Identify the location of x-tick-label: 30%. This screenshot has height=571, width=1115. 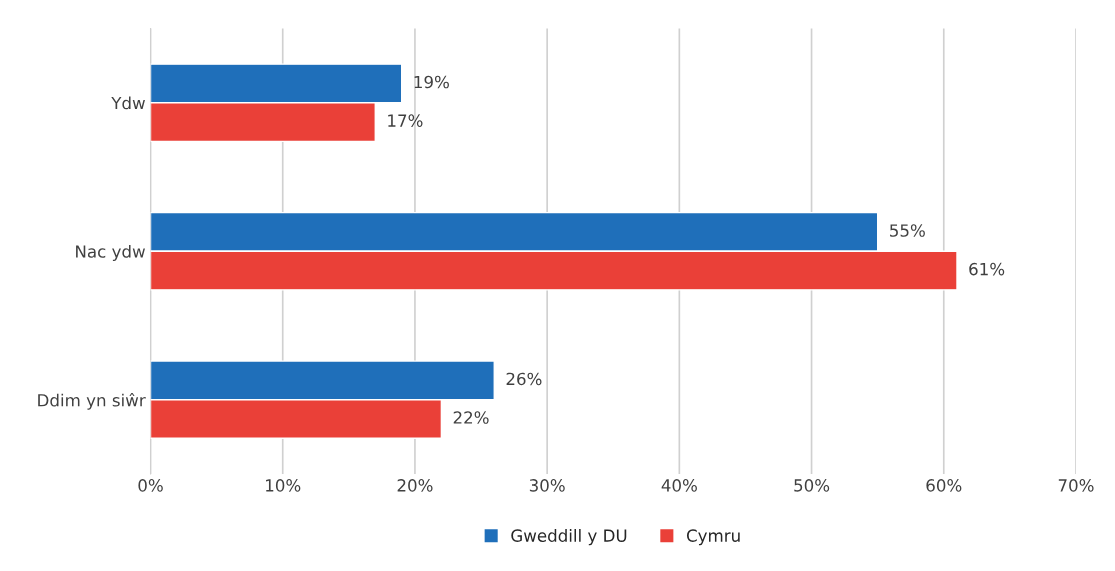
(547, 485).